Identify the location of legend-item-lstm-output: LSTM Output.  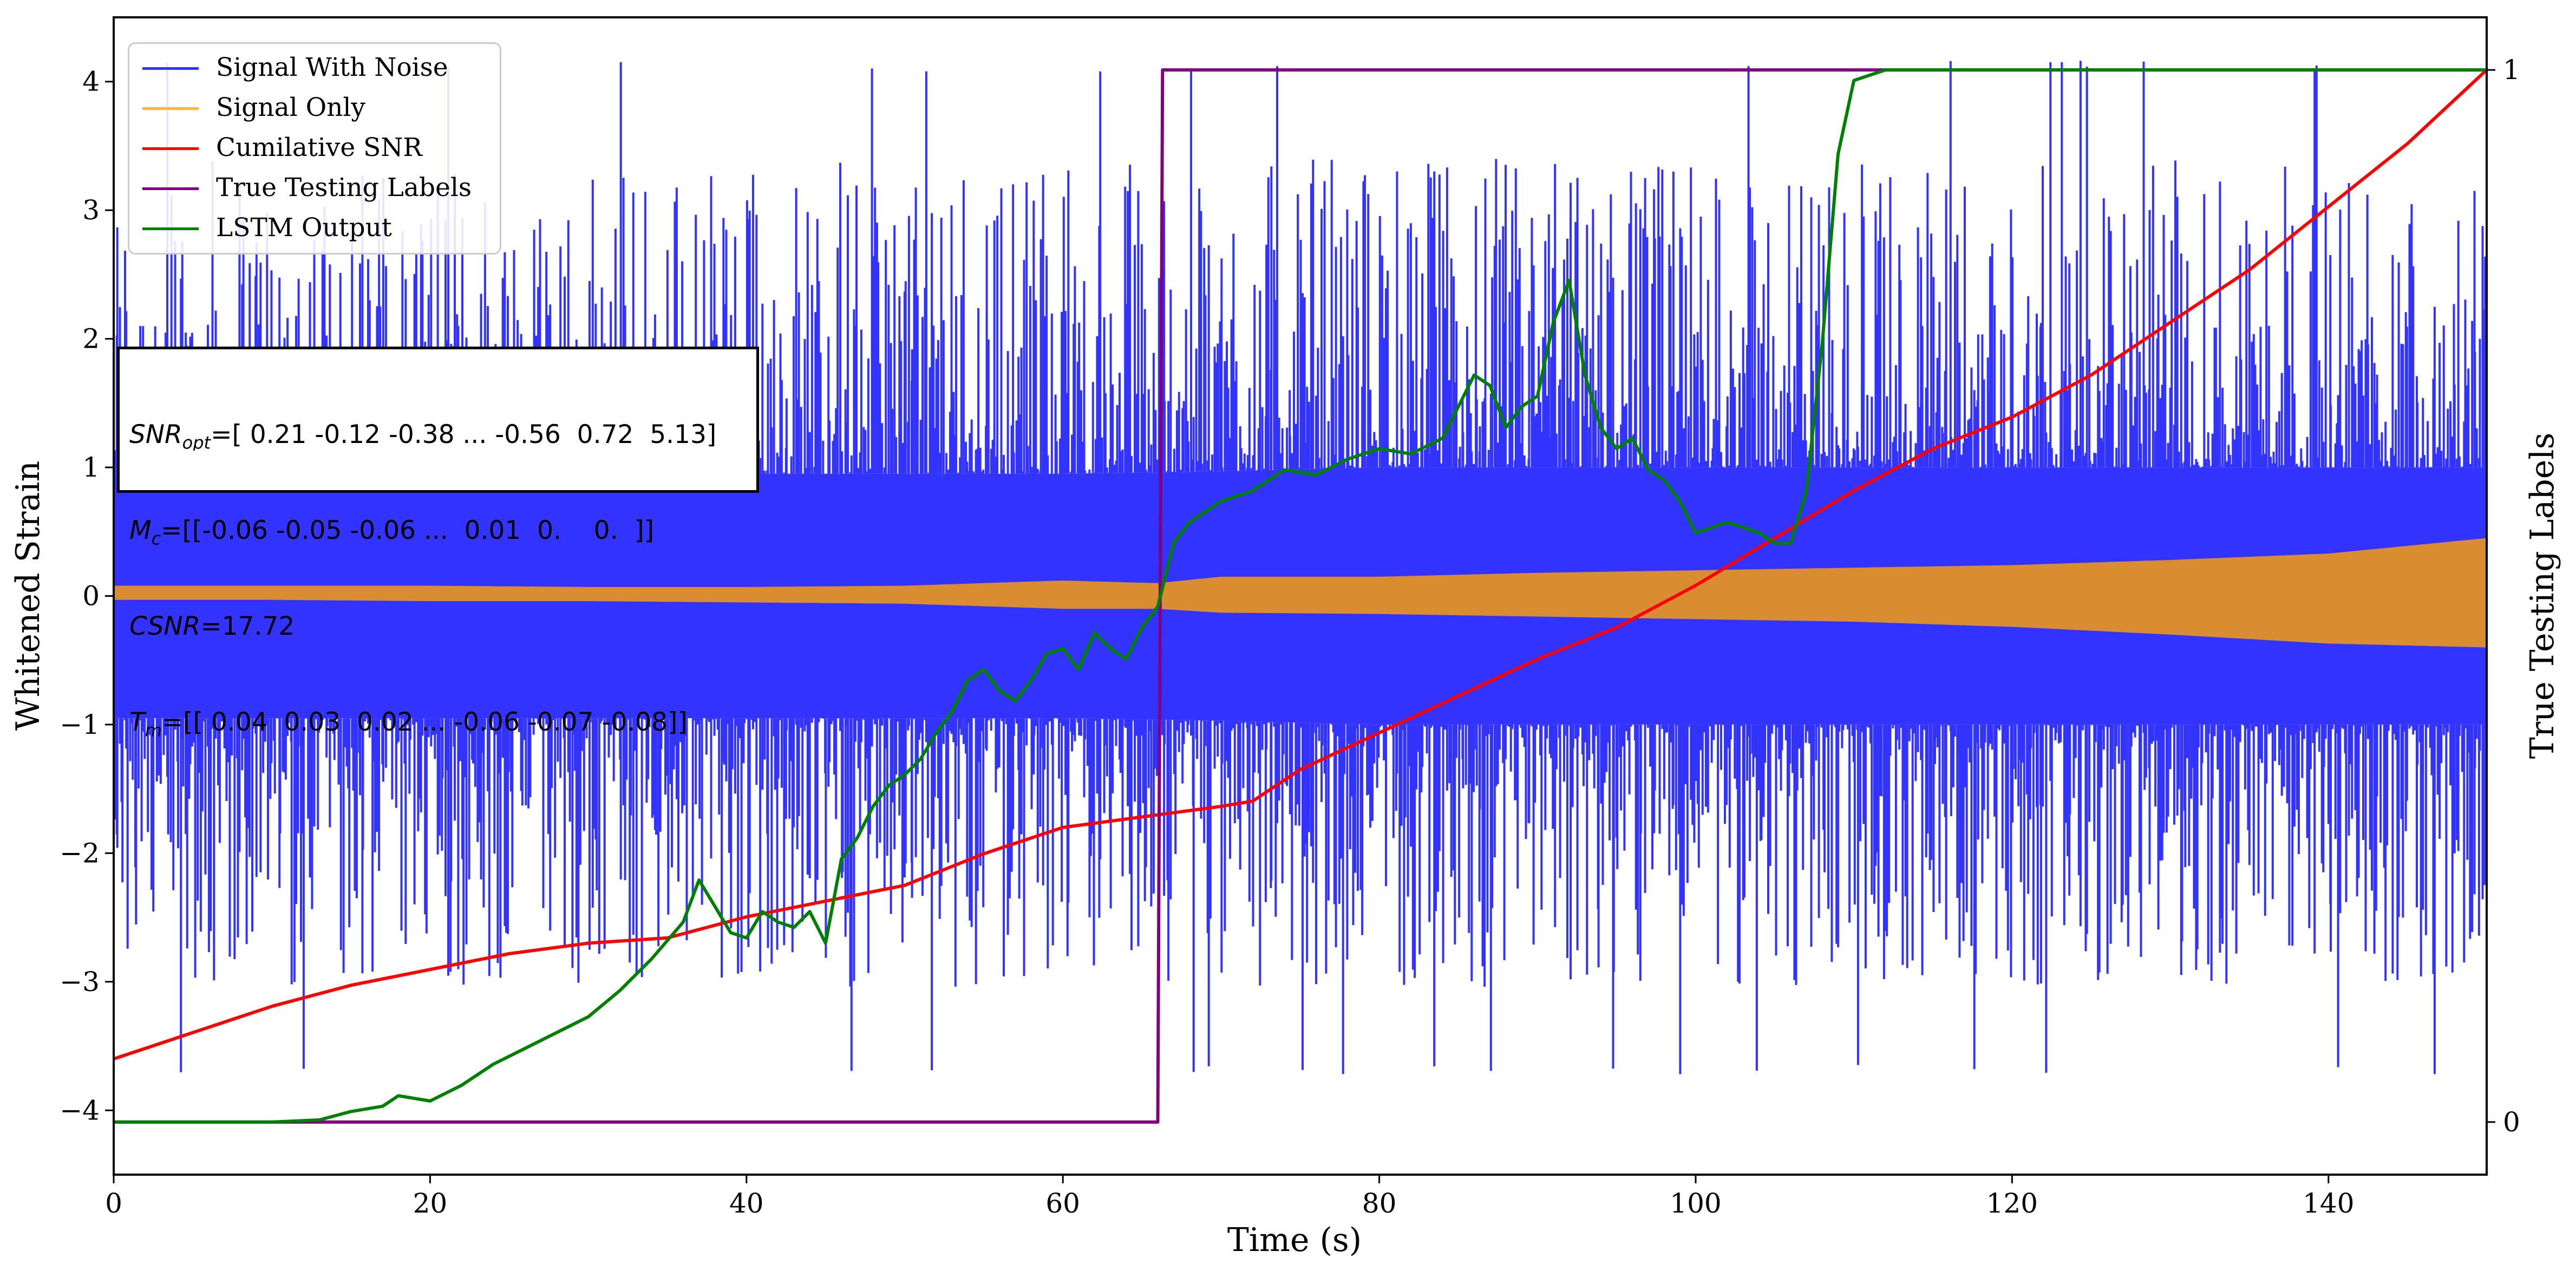
(313, 229).